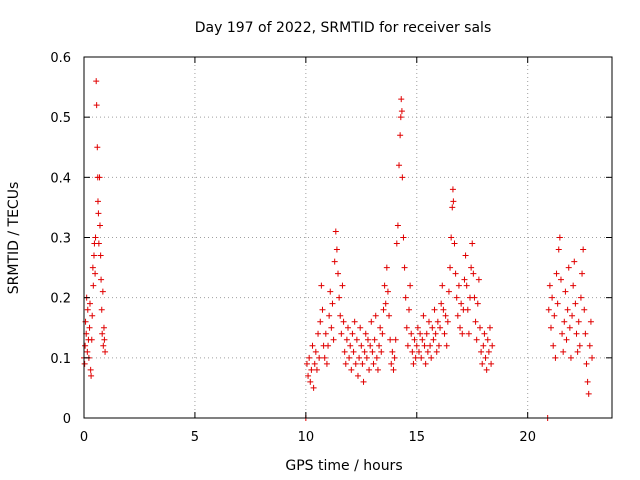 Image resolution: width=640 pixels, height=480 pixels. Describe the element at coordinates (527, 437) in the screenshot. I see `x-tick-label: 20` at that location.